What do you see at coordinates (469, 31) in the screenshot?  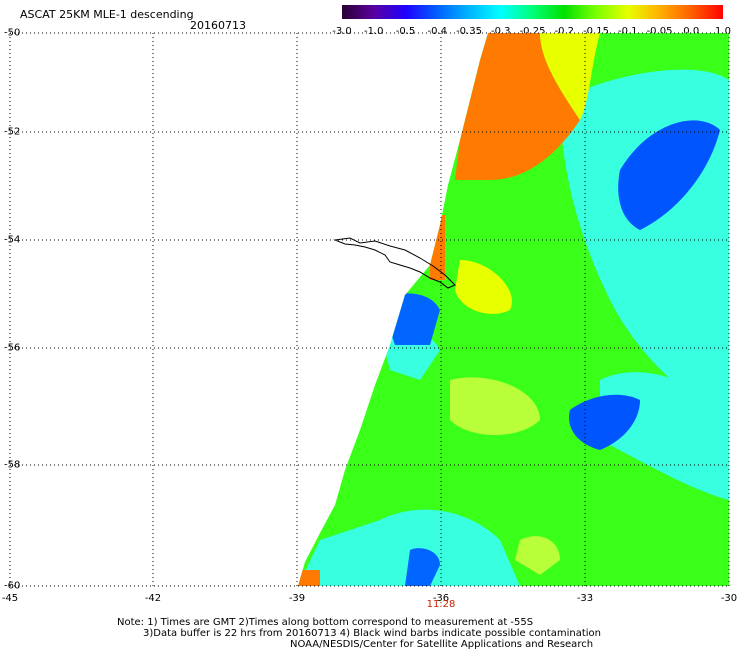 I see `colorbar-tick-label: -0.35` at bounding box center [469, 31].